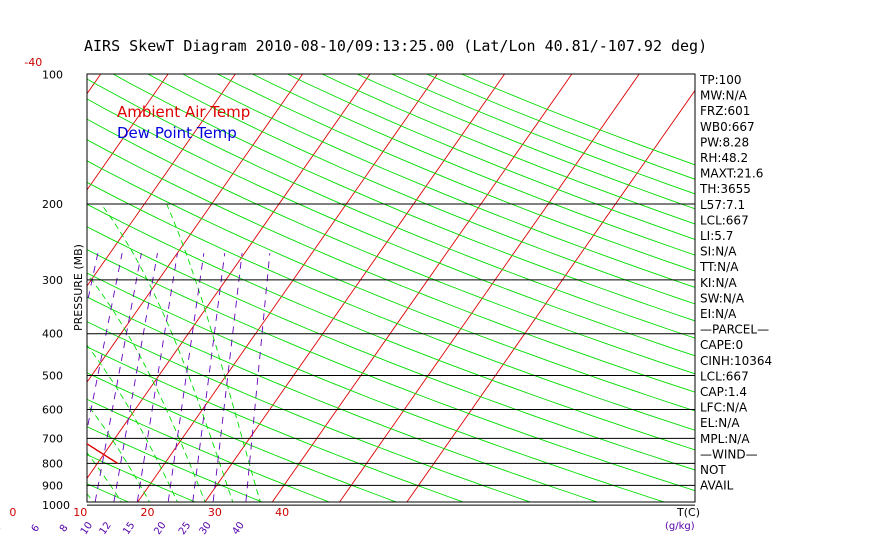 The width and height of the screenshot is (870, 560). I want to click on mixing-ratio-lines, so click(135, 383).